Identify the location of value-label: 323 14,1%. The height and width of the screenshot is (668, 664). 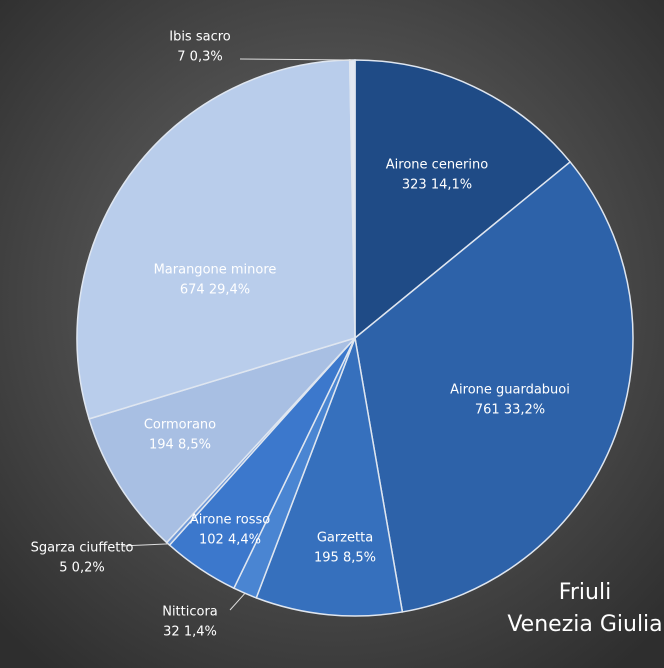
(437, 185).